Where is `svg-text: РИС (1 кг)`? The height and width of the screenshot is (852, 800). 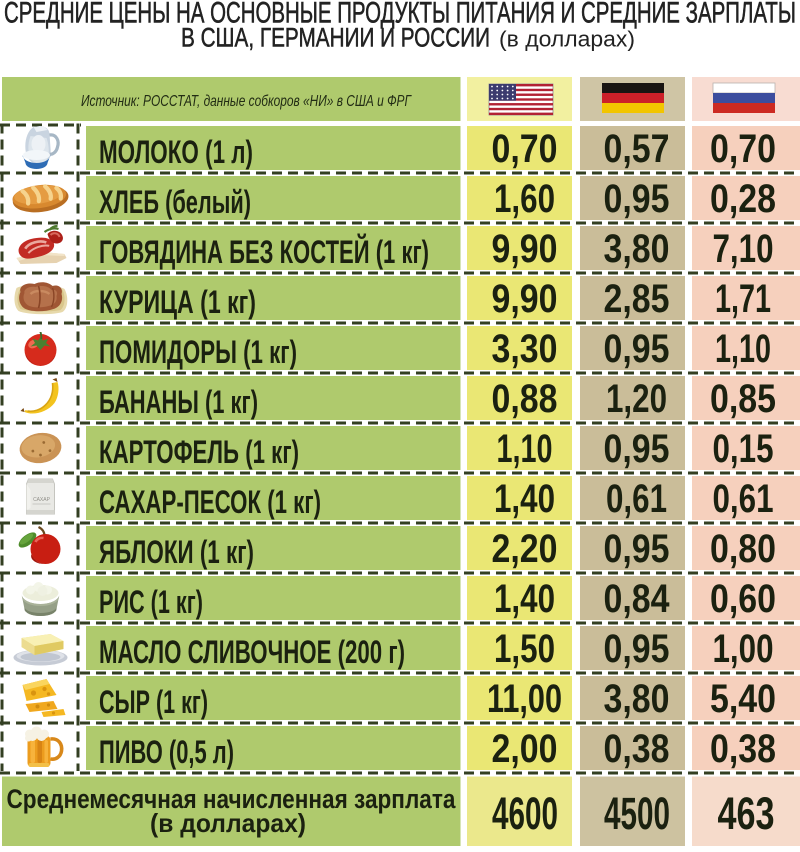
svg-text: РИС (1 кг) is located at coordinates (151, 602).